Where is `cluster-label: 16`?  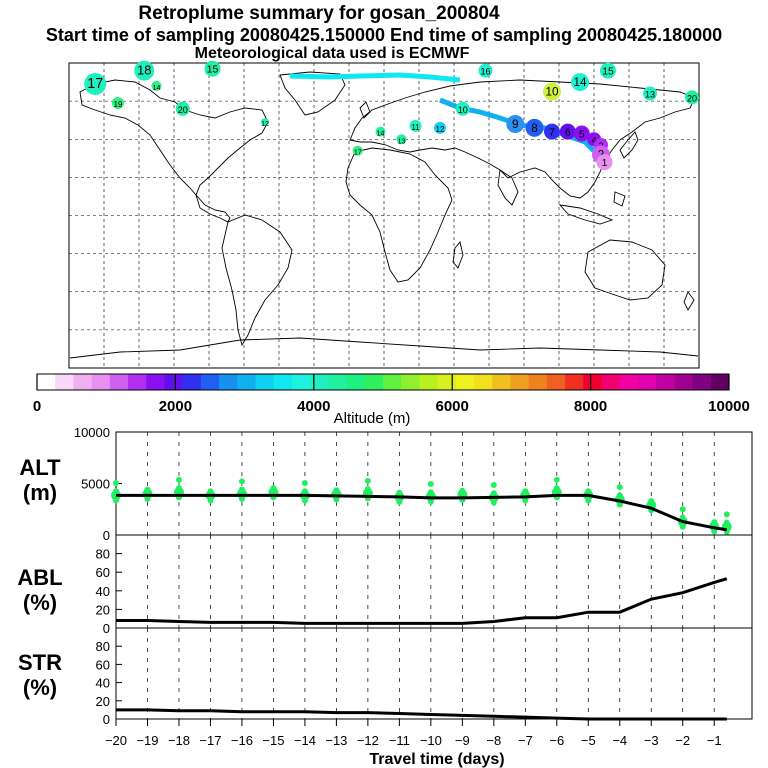
cluster-label: 16 is located at coordinates (485, 72).